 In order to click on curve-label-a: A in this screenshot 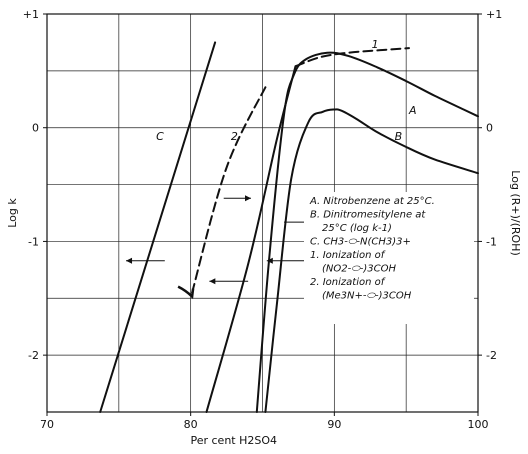, I will do `click(412, 110)`.